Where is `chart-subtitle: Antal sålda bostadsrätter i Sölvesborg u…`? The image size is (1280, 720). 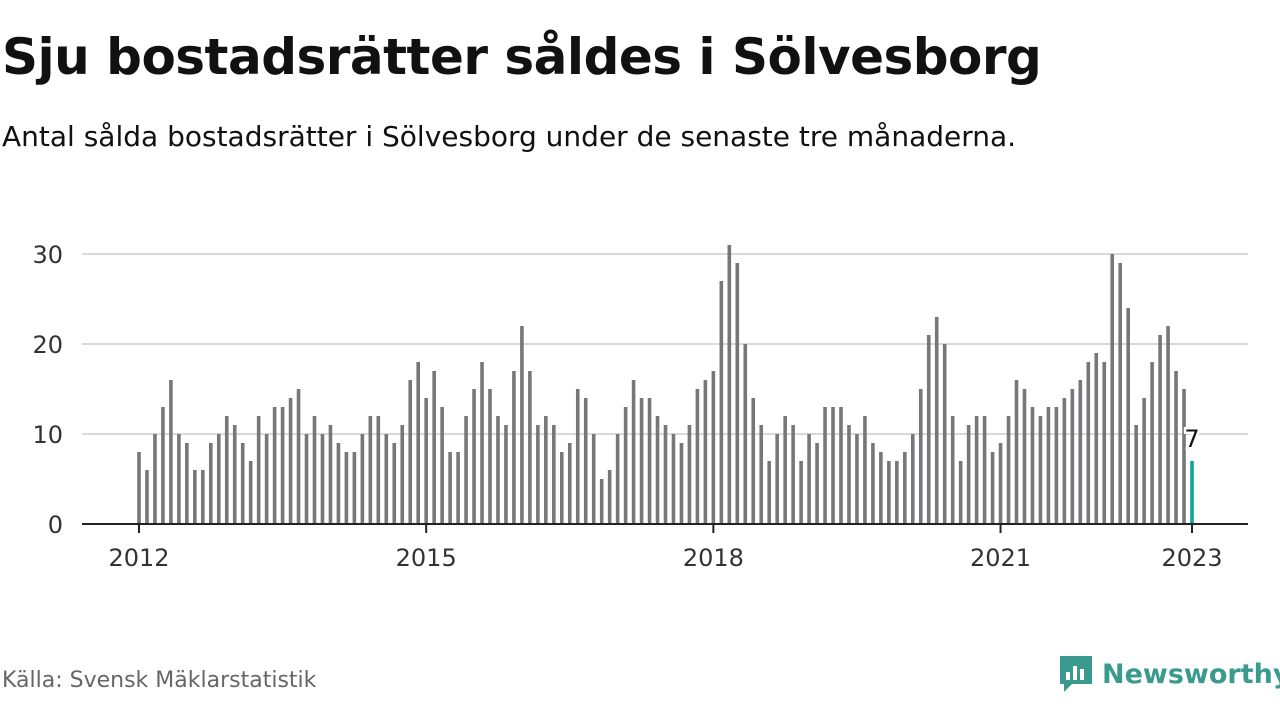
chart-subtitle: Antal sålda bostadsrätter i Sölvesborg u… is located at coordinates (509, 136).